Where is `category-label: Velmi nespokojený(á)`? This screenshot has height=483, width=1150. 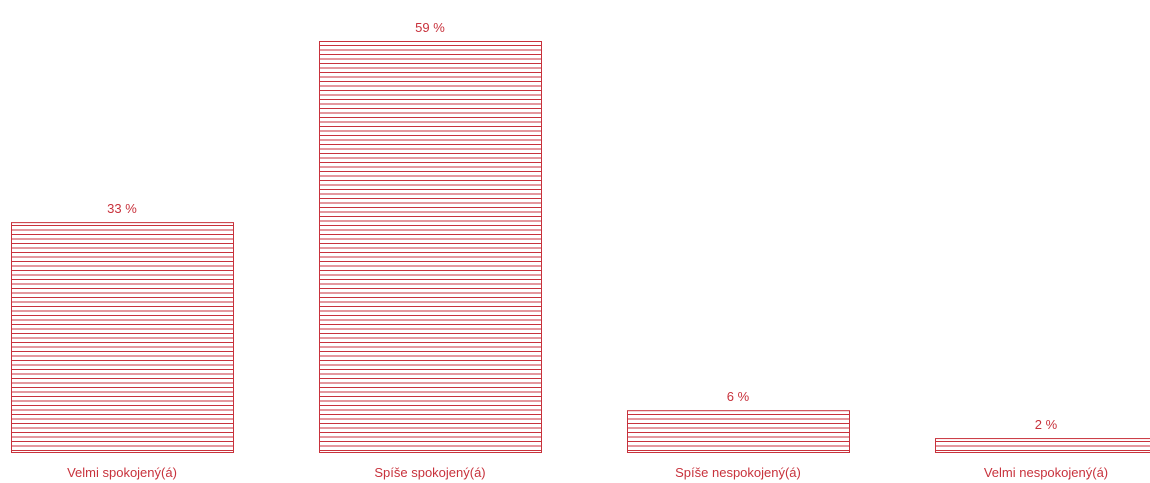
category-label: Velmi nespokojený(á) is located at coordinates (1046, 472).